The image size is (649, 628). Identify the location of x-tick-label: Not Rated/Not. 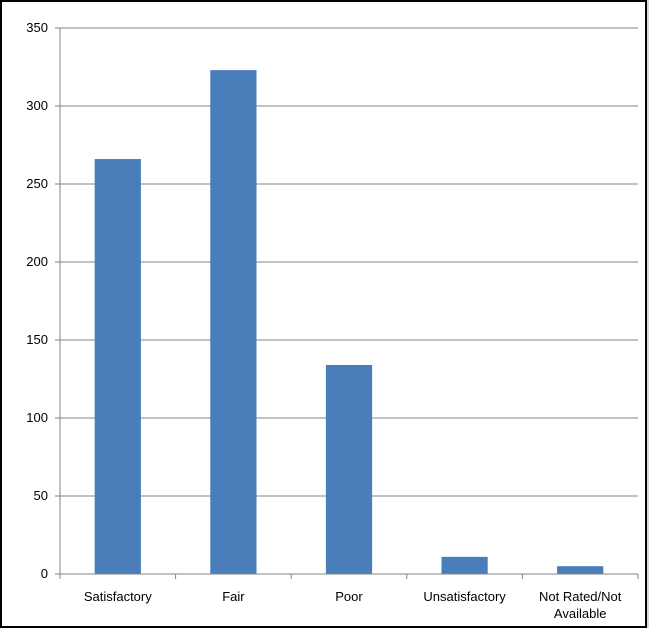
(580, 596).